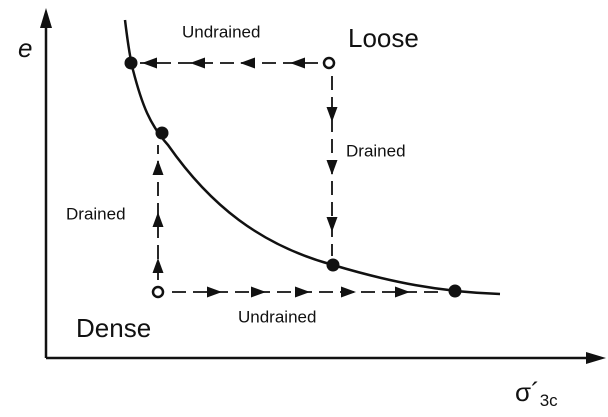 Image resolution: width=608 pixels, height=417 pixels. I want to click on x-axis-arrow, so click(596, 358).